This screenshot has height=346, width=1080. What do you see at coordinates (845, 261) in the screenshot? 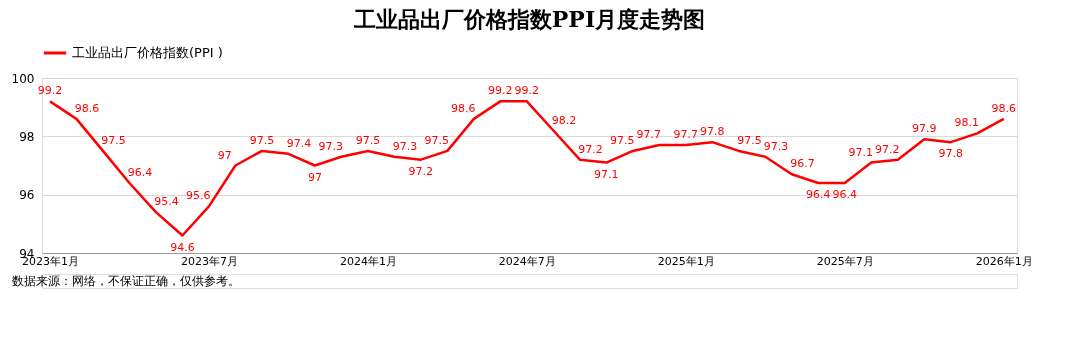
I see `x-tick-label: 2025年7月` at bounding box center [845, 261].